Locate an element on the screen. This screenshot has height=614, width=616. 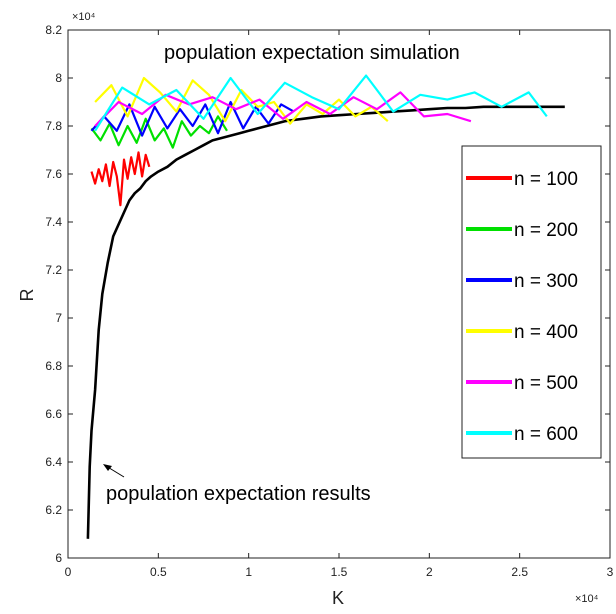
annotation-arrow-head is located at coordinates (107, 467).